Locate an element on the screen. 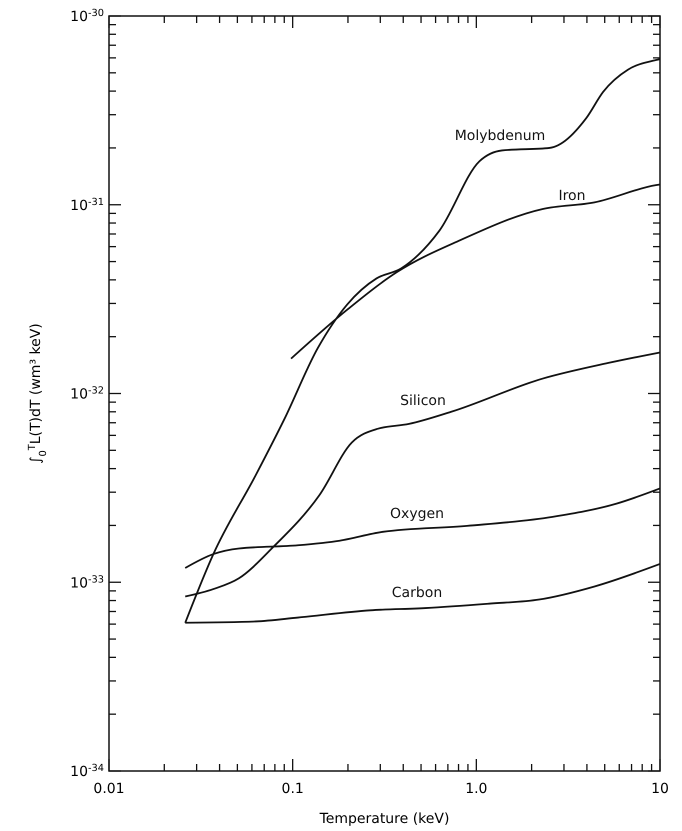  series-label: Molybdenum is located at coordinates (500, 136).